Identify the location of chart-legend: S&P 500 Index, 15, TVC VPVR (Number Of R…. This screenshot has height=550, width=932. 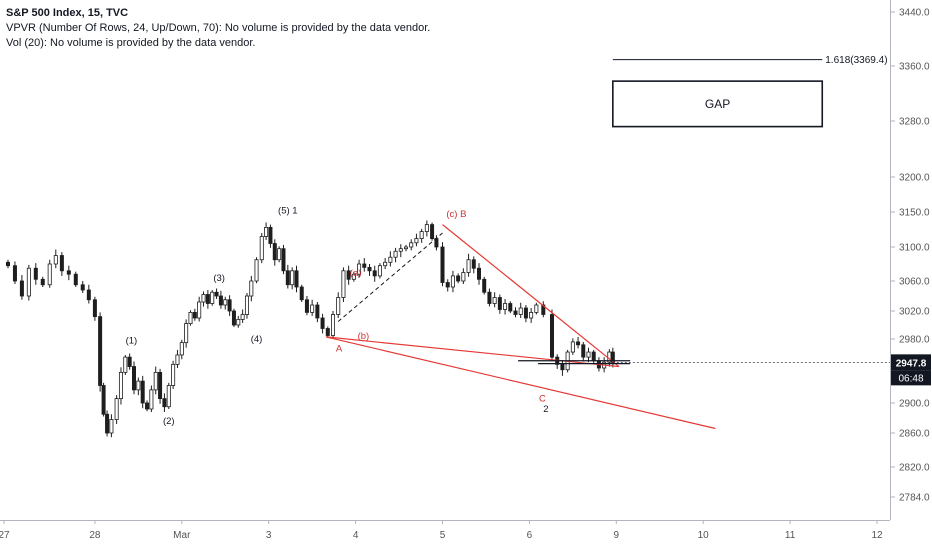
(218, 28).